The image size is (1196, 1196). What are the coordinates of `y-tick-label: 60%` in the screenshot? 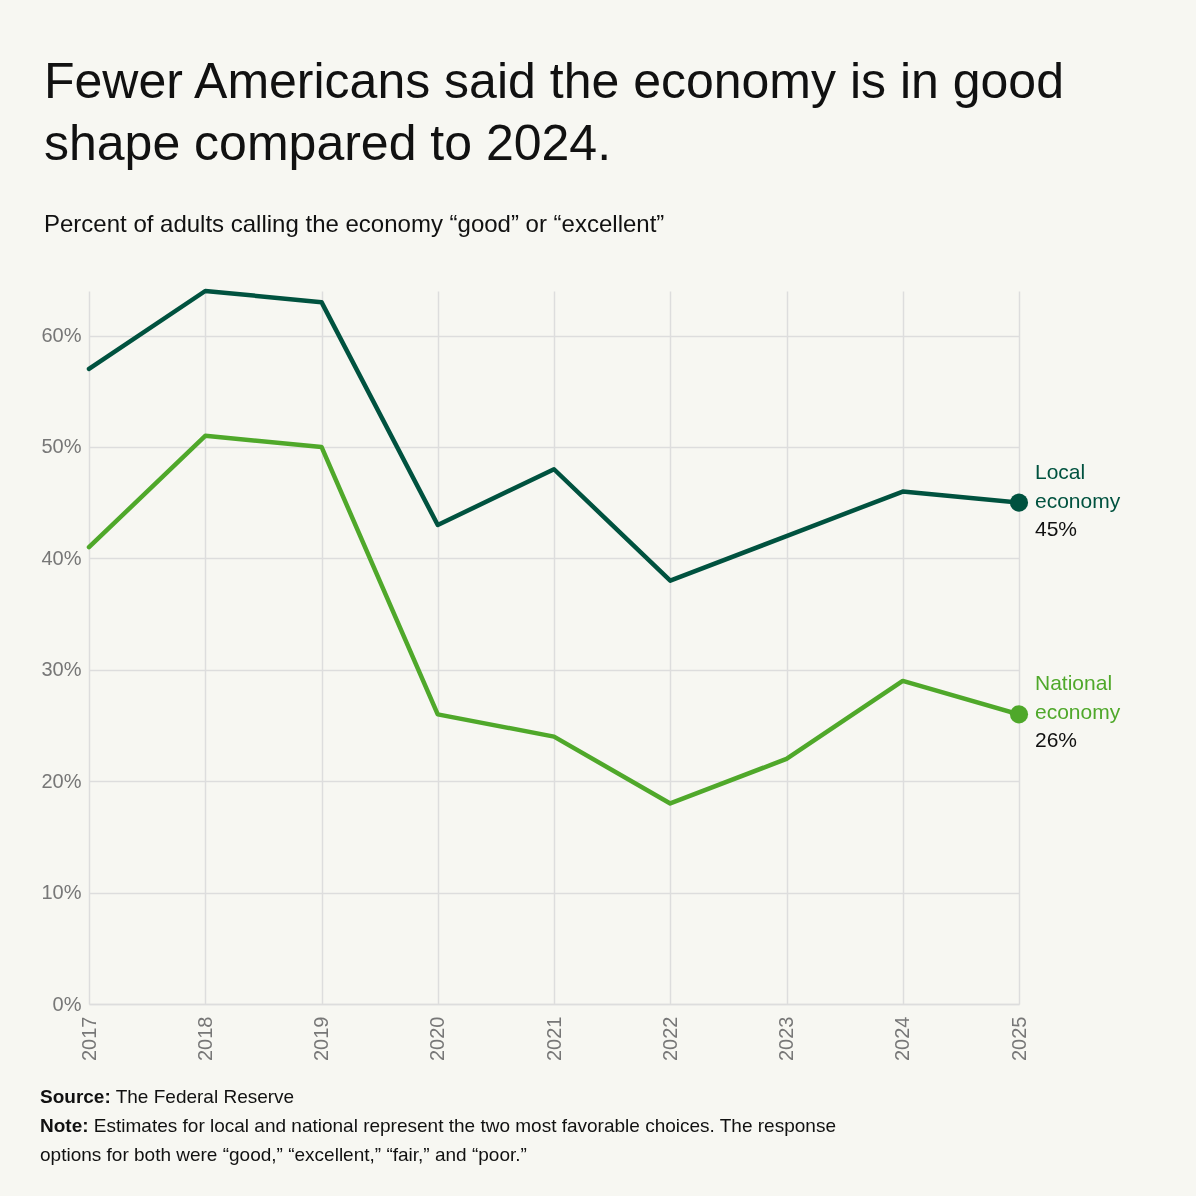 It's located at (61, 335).